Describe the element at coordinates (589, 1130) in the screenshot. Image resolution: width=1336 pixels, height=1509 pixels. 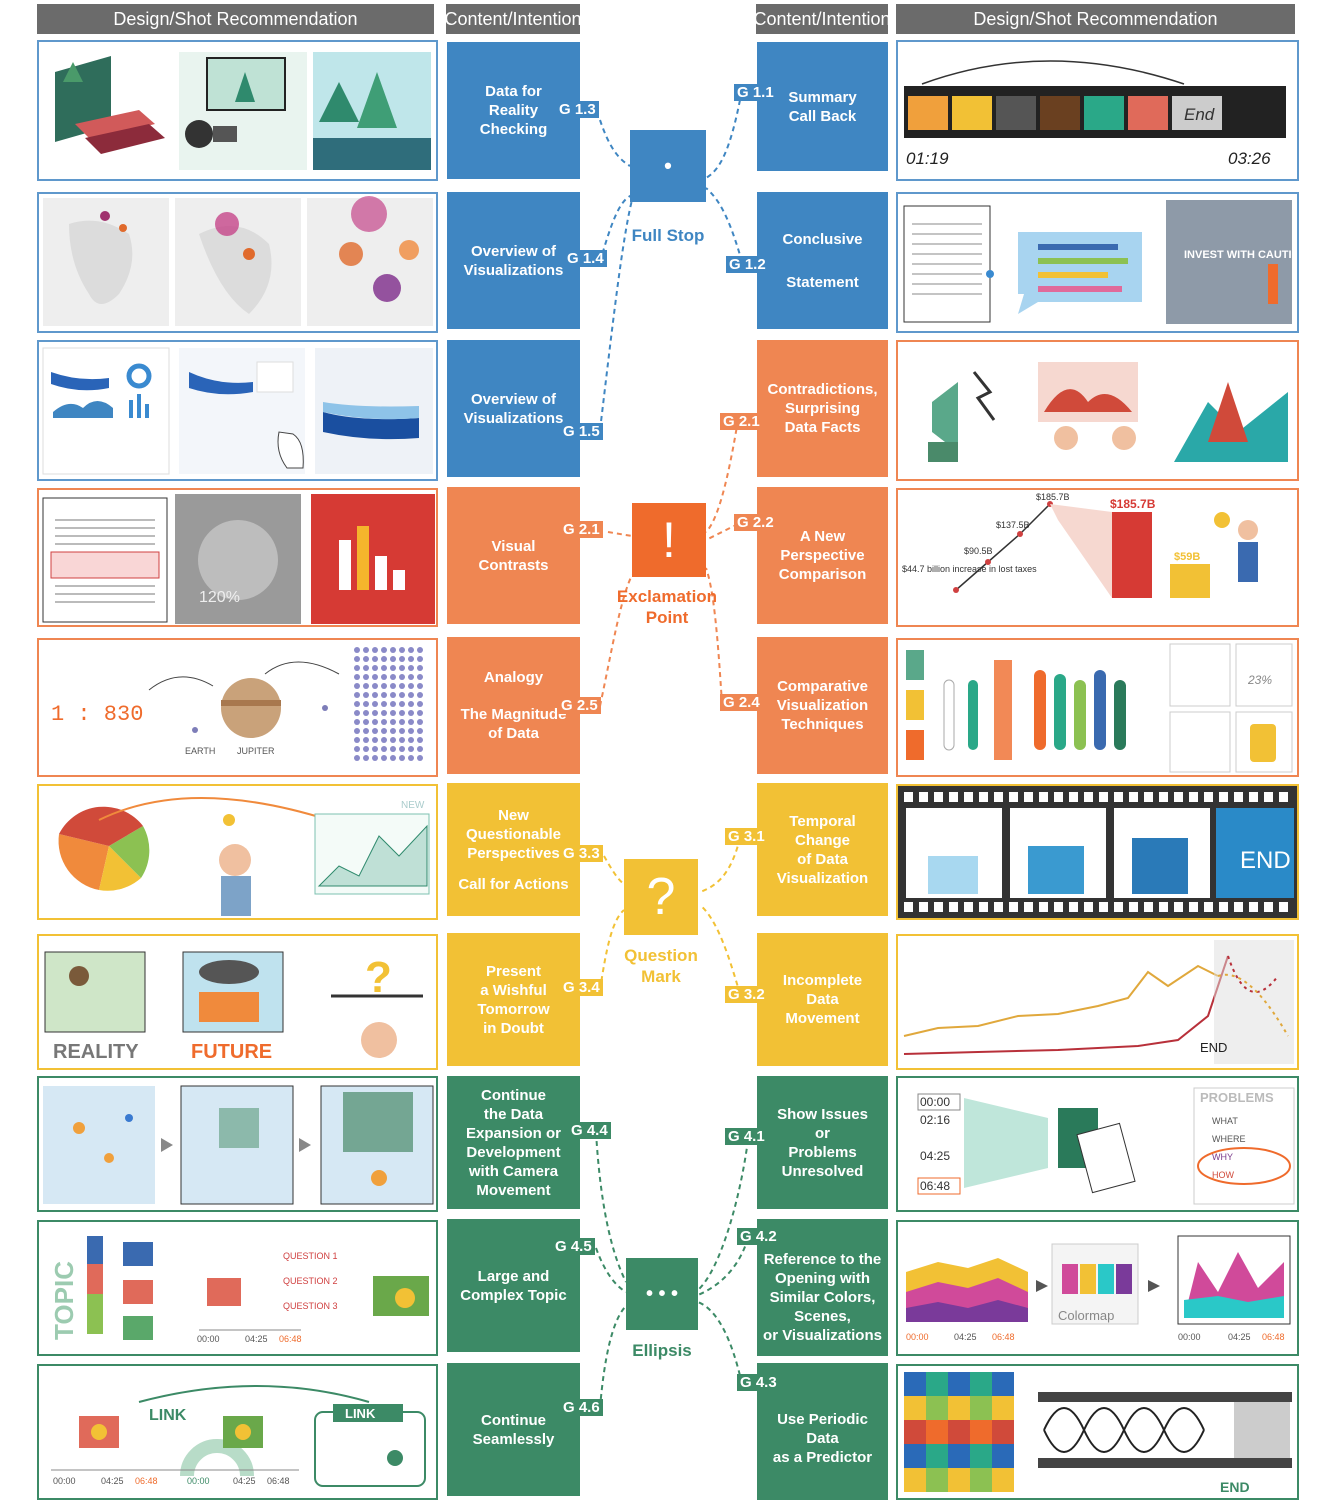
I see `tag-g44: G 4.4` at that location.